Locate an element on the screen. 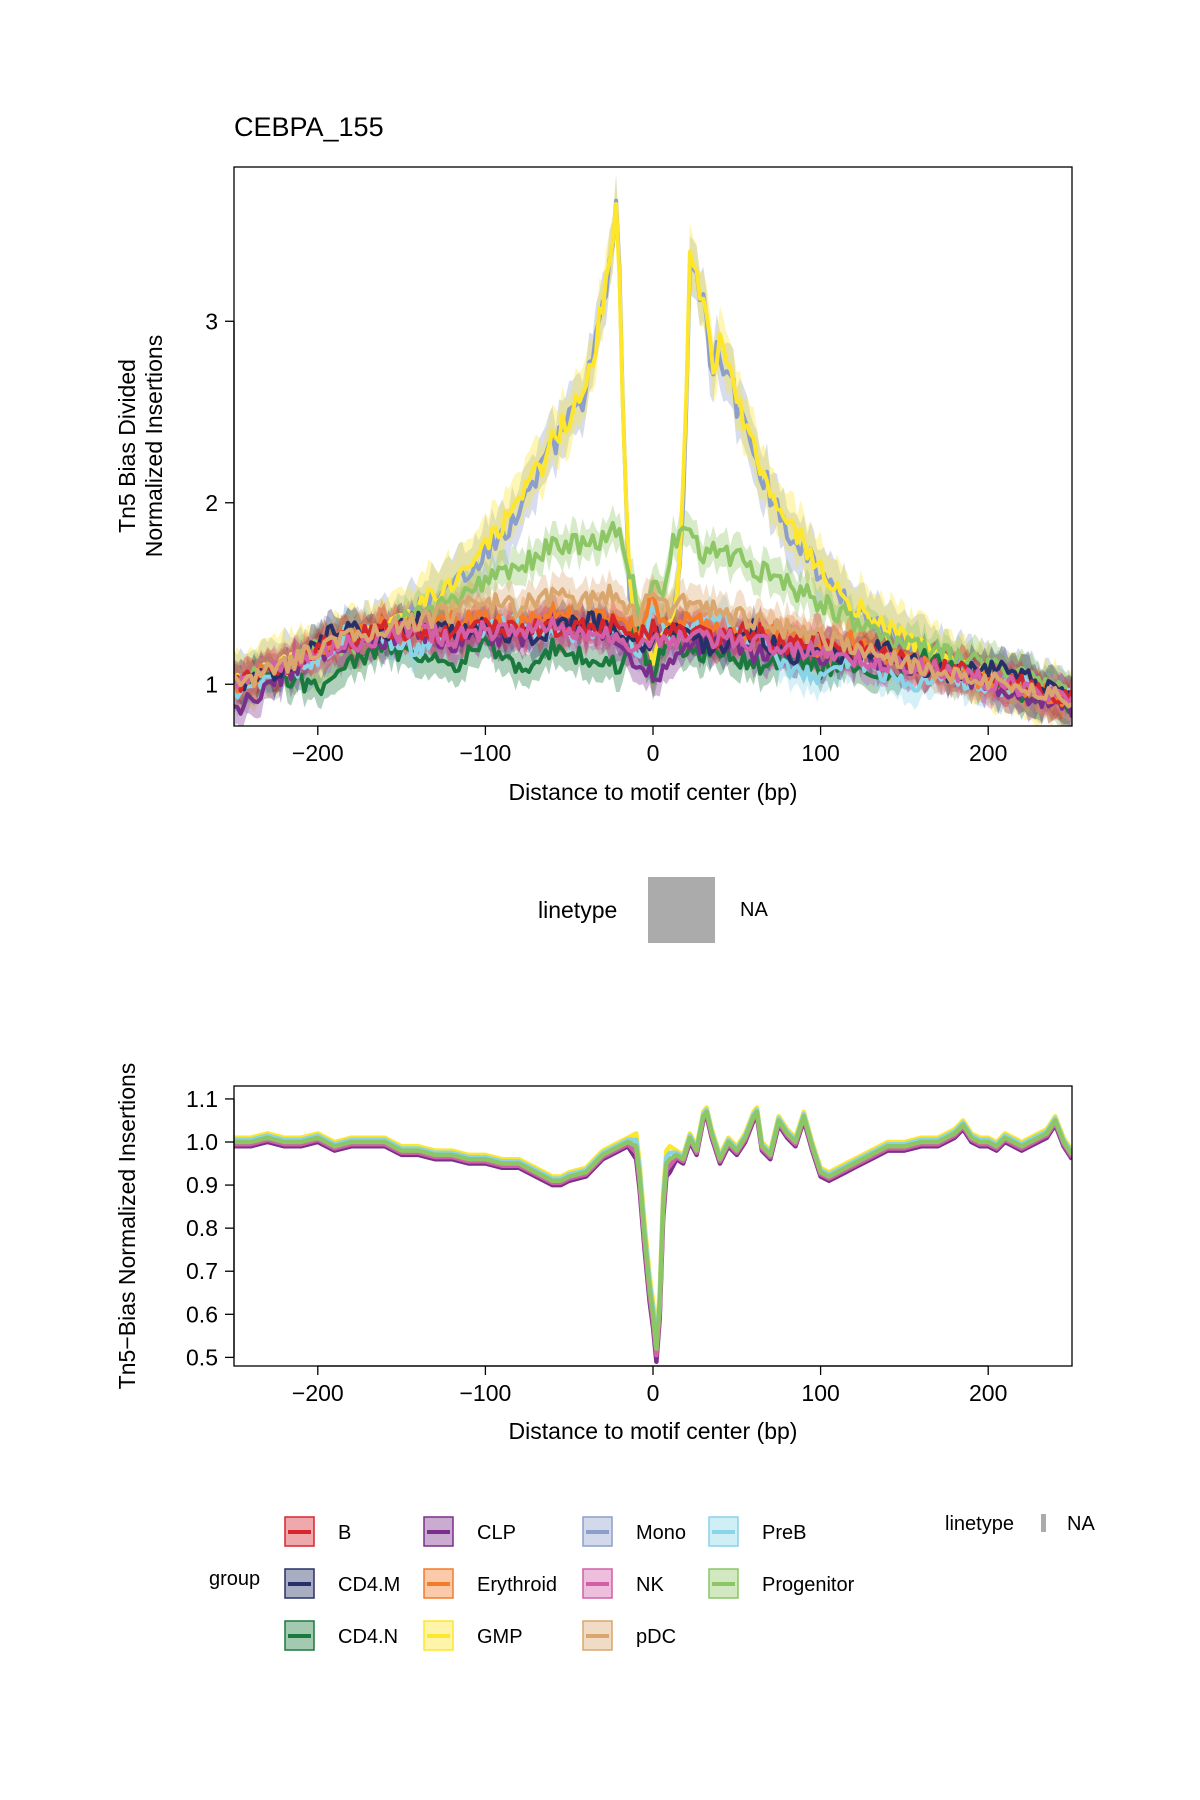 This screenshot has height=1800, width=1200. legend-label-cd4-n: CD4.N is located at coordinates (368, 1637).